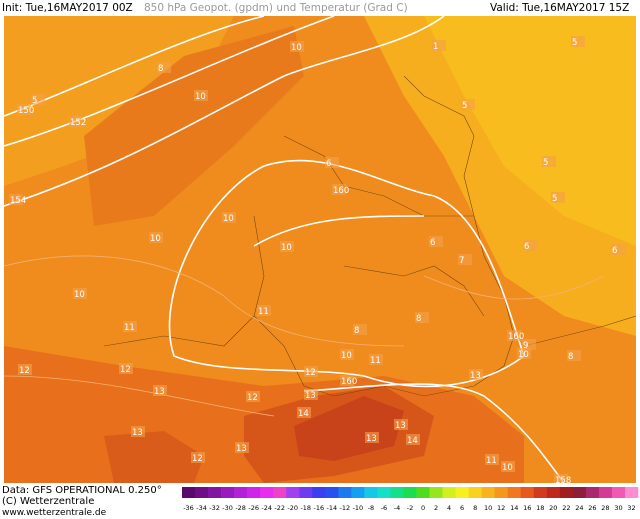  What do you see at coordinates (279, 508) in the screenshot?
I see `colorbar-label: -22` at bounding box center [279, 508].